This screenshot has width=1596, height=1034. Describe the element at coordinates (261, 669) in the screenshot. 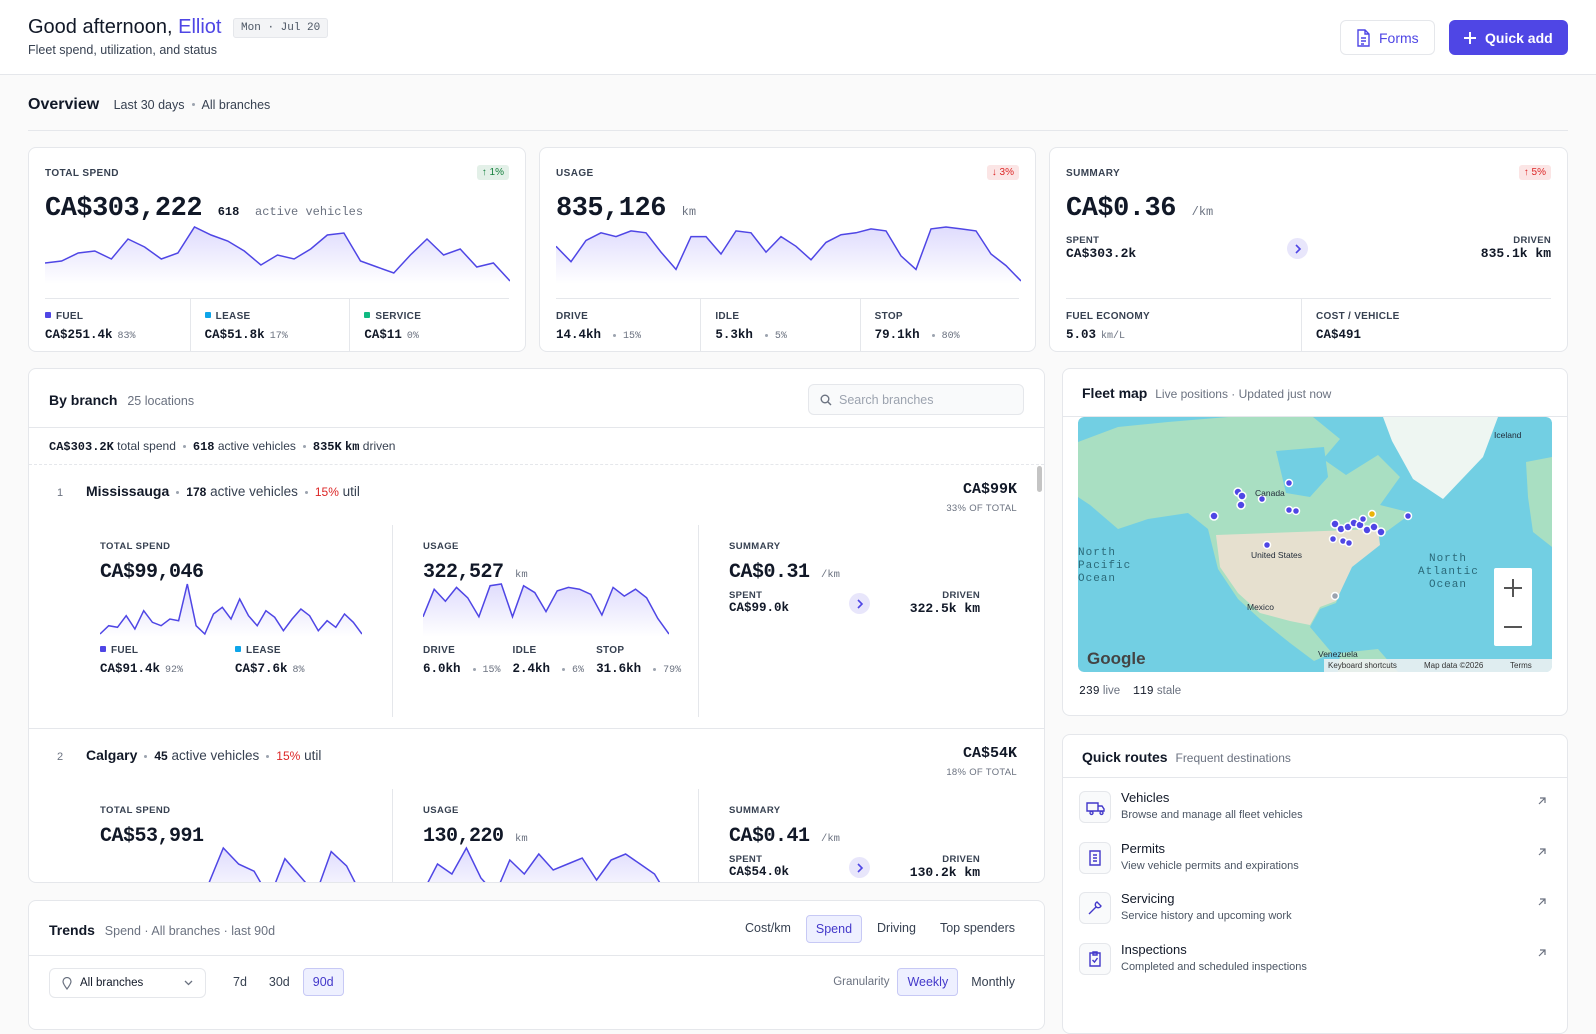

I see `value: CA$7.6k` at that location.